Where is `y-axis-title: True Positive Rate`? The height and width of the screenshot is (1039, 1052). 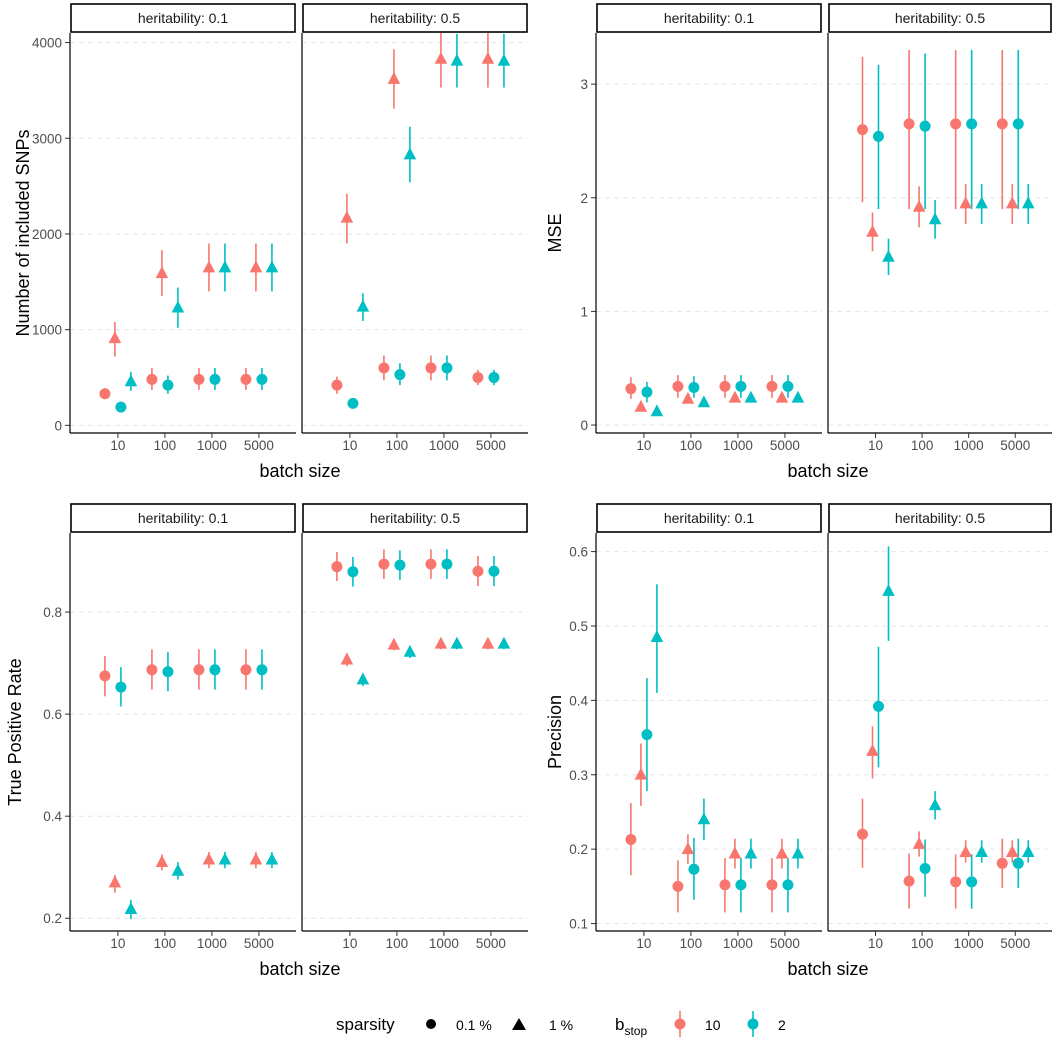 y-axis-title: True Positive Rate is located at coordinates (15, 731).